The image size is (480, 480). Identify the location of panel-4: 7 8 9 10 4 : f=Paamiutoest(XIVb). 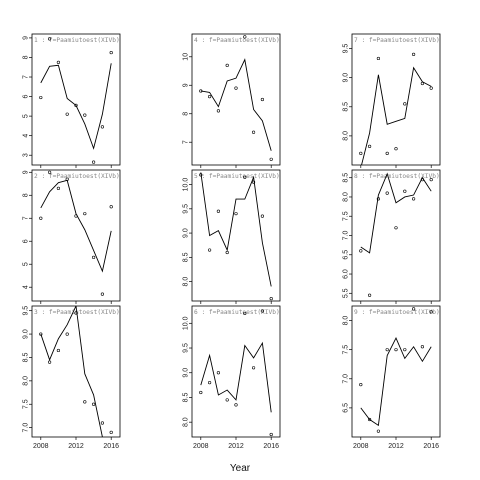
(232, 100).